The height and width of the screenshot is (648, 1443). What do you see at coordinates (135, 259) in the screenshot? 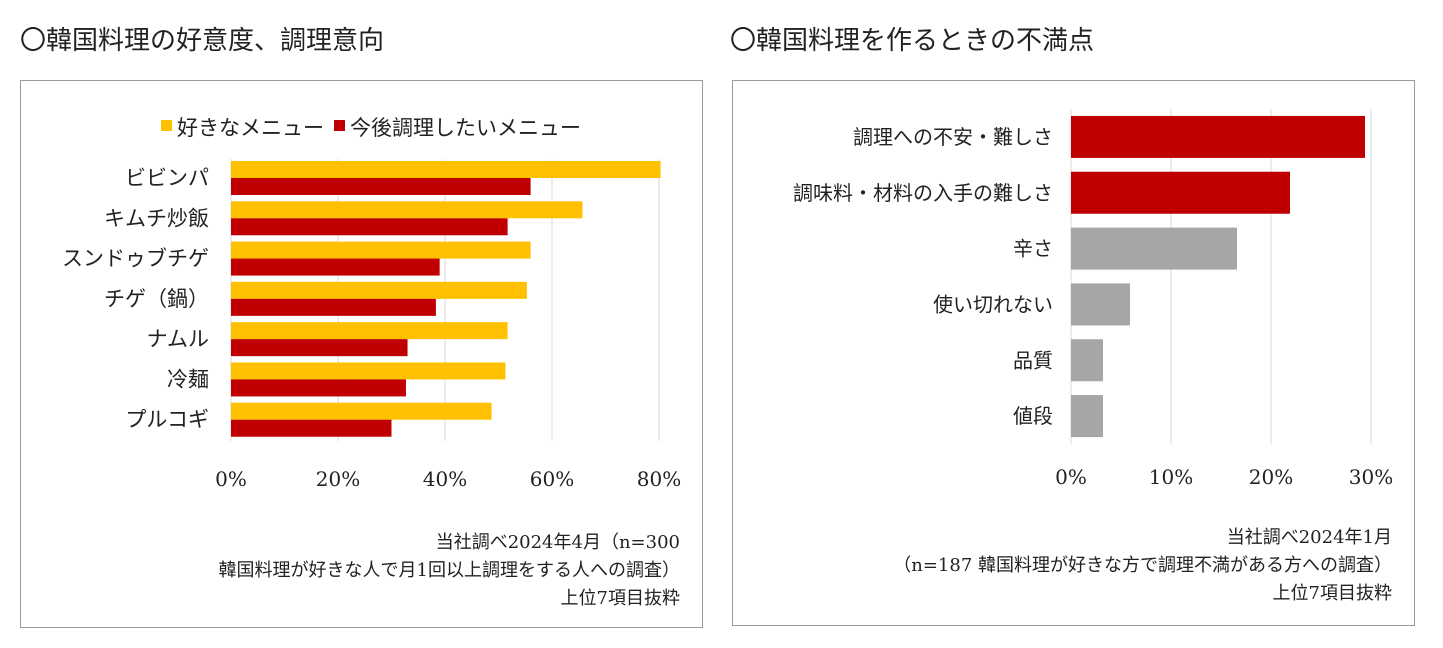
I see `category-label: スンドゥブチゲ` at bounding box center [135, 259].